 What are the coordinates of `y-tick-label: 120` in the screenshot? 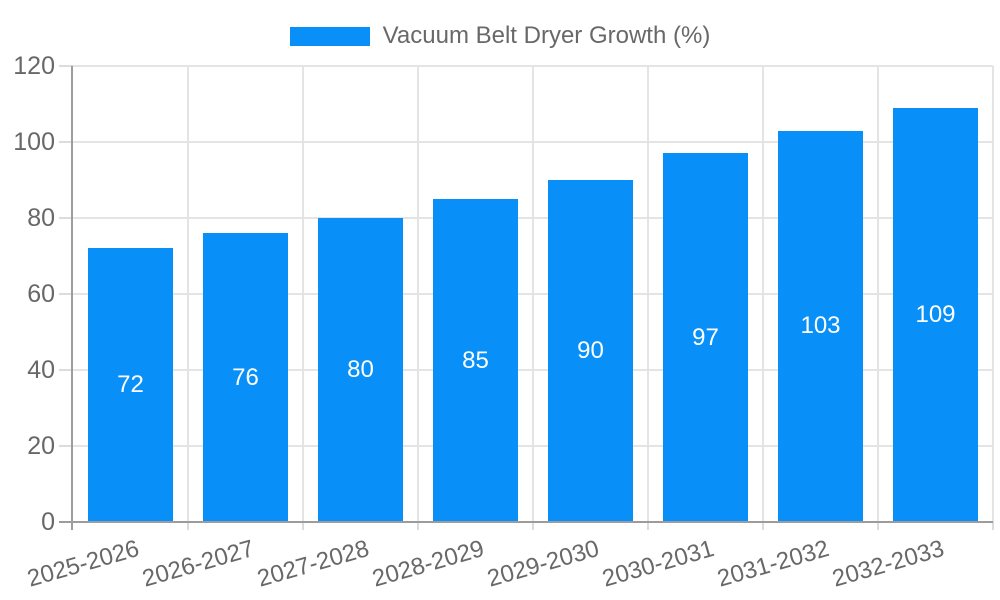 It's located at (34, 66).